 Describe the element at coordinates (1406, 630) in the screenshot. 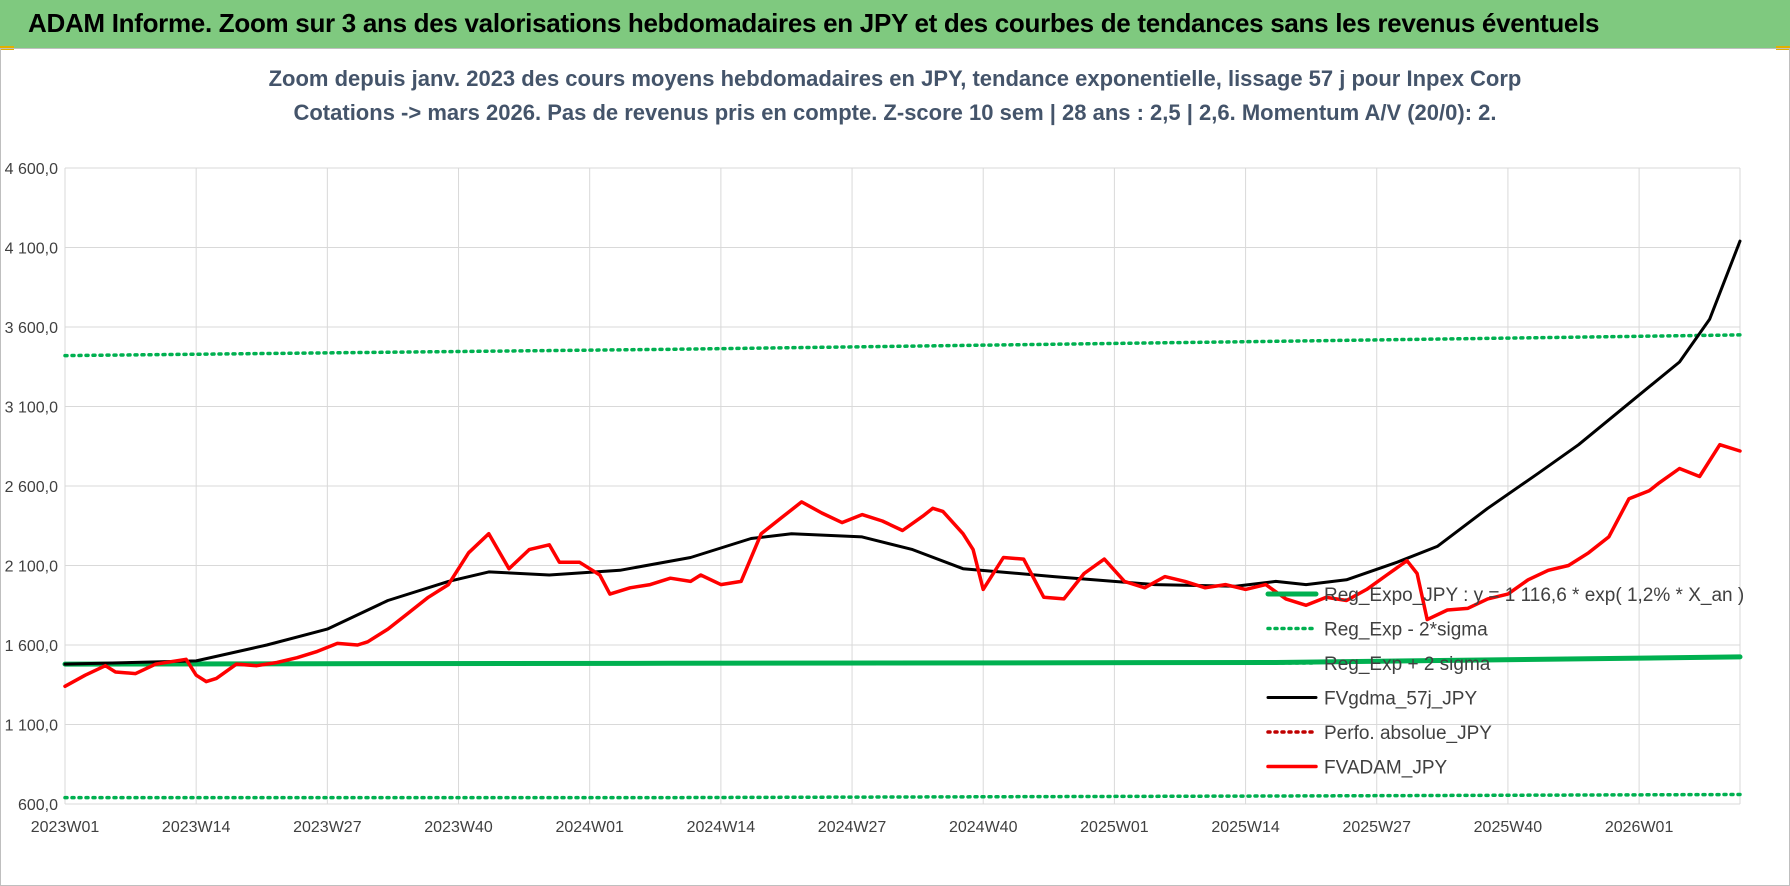

I see `legend-label: Reg_Exp - 2*sigma` at that location.